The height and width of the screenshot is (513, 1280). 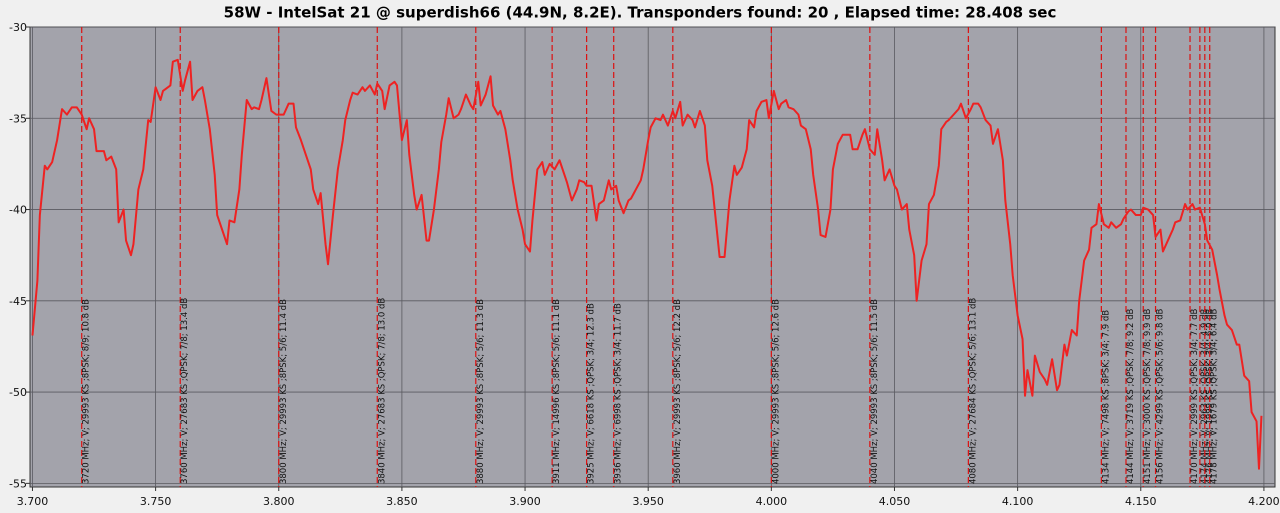 I want to click on x-tick-label: 3.900, so click(x=525, y=501).